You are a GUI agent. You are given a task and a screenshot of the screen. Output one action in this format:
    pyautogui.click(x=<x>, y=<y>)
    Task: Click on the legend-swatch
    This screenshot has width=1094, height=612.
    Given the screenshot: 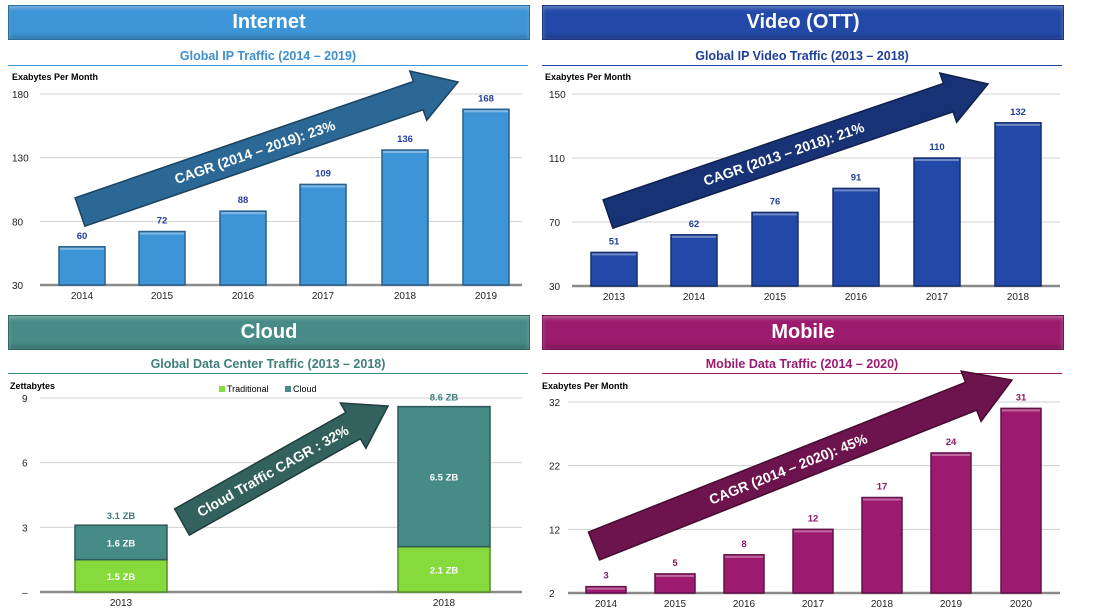 What is the action you would take?
    pyautogui.click(x=288, y=389)
    